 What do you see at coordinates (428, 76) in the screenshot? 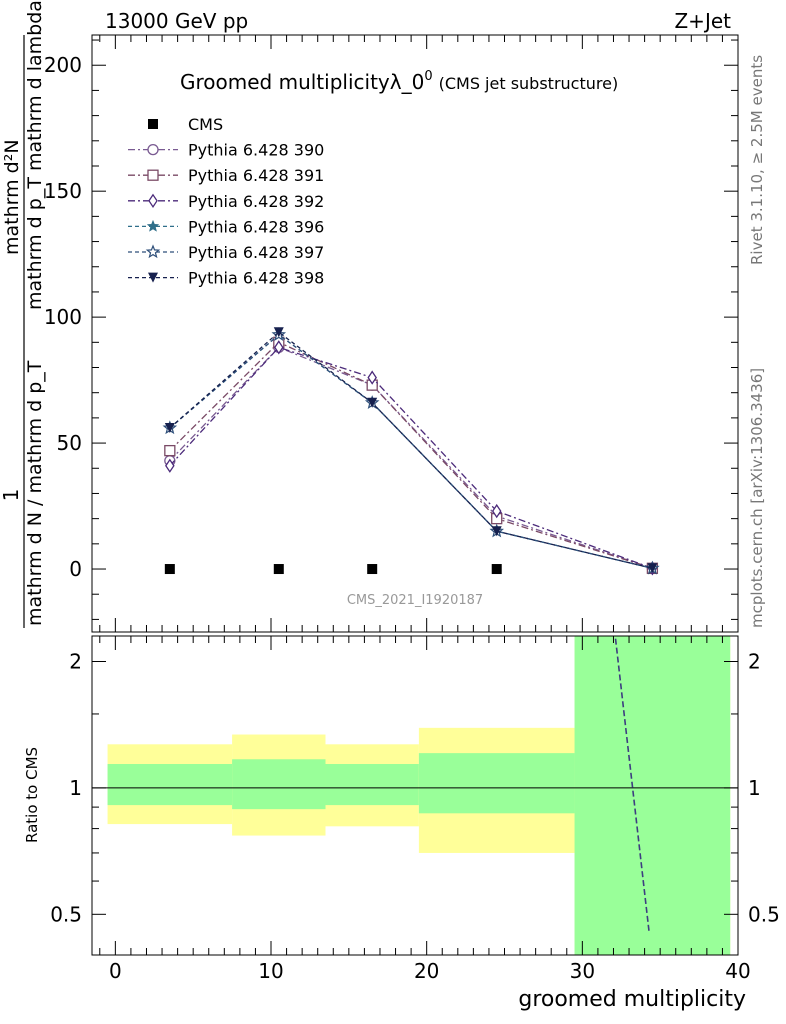
I see `title-superscript: 0` at bounding box center [428, 76].